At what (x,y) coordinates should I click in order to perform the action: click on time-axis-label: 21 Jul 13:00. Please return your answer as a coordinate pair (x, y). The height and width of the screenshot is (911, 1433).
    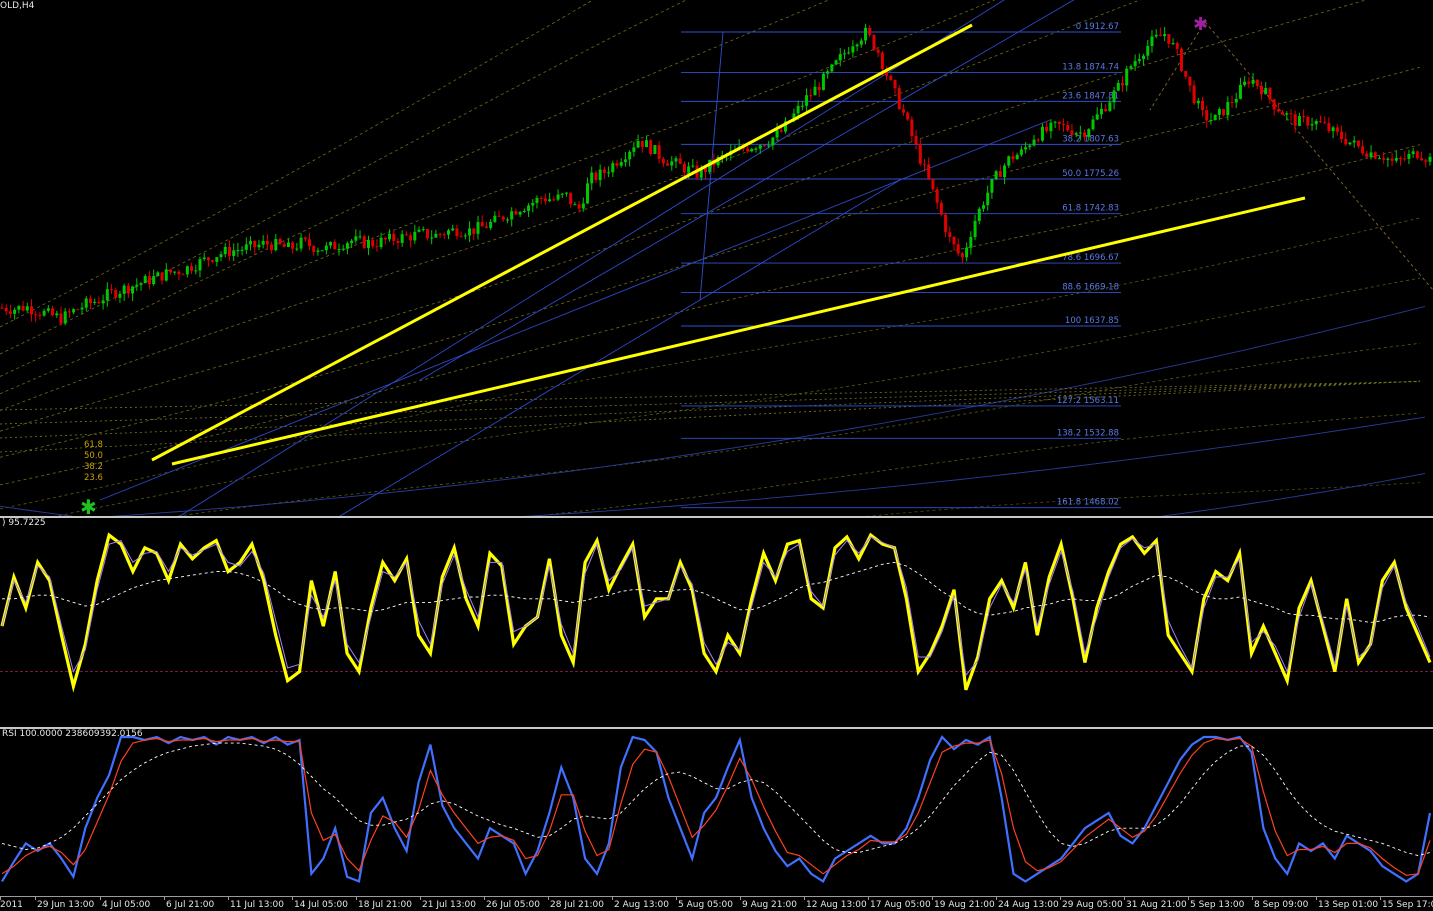
    Looking at the image, I should click on (449, 905).